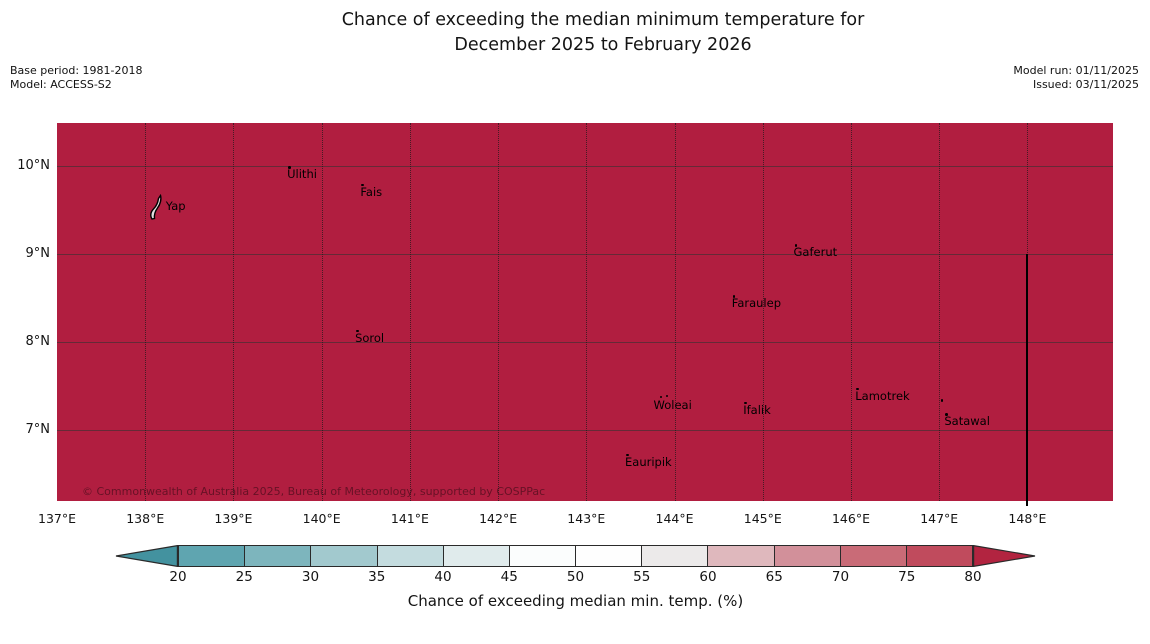  What do you see at coordinates (38, 253) in the screenshot?
I see `lat-tick-label: 9°N` at bounding box center [38, 253].